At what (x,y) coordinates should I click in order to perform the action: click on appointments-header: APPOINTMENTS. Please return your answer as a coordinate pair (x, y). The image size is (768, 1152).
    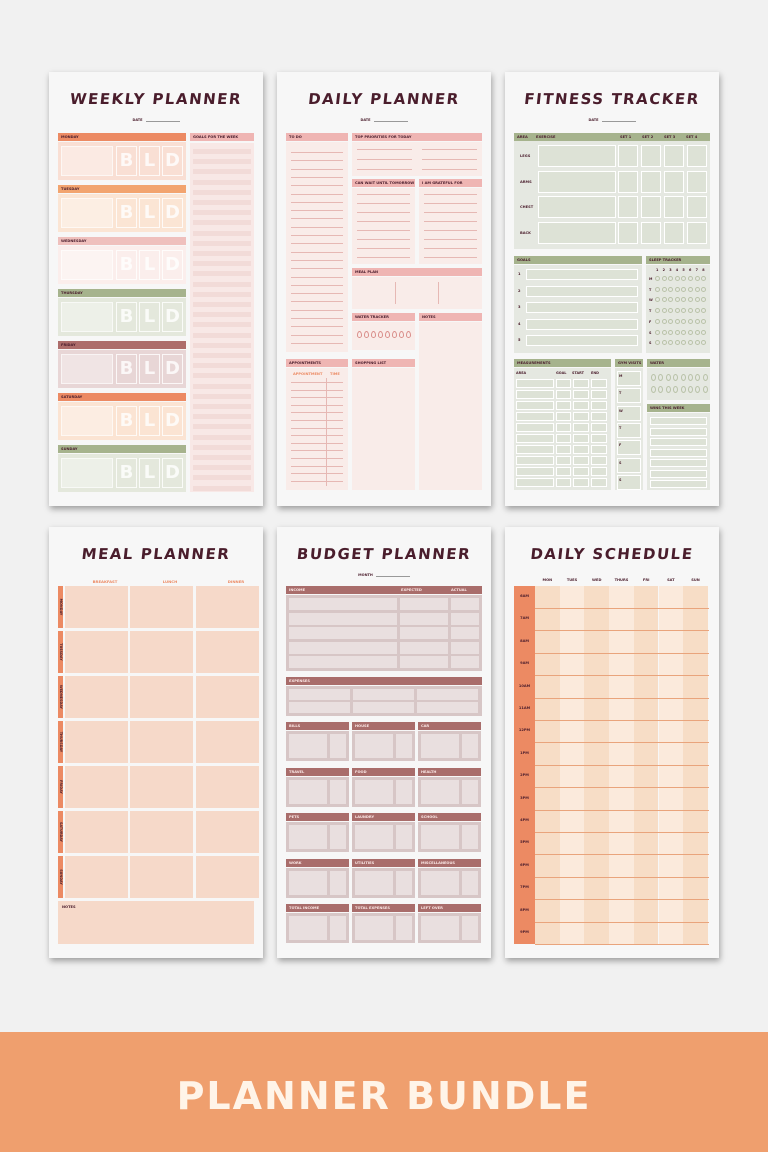
    Looking at the image, I should click on (317, 363).